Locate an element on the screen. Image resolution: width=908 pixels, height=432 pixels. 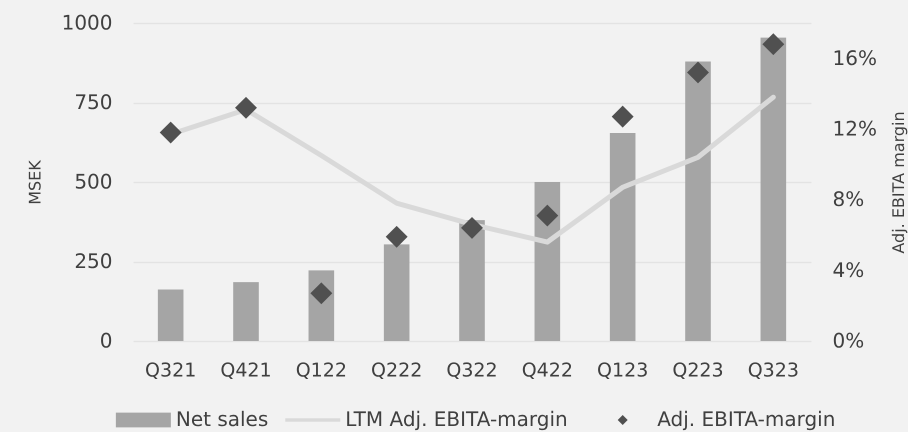
x-tick-label: Q422 is located at coordinates (547, 371).